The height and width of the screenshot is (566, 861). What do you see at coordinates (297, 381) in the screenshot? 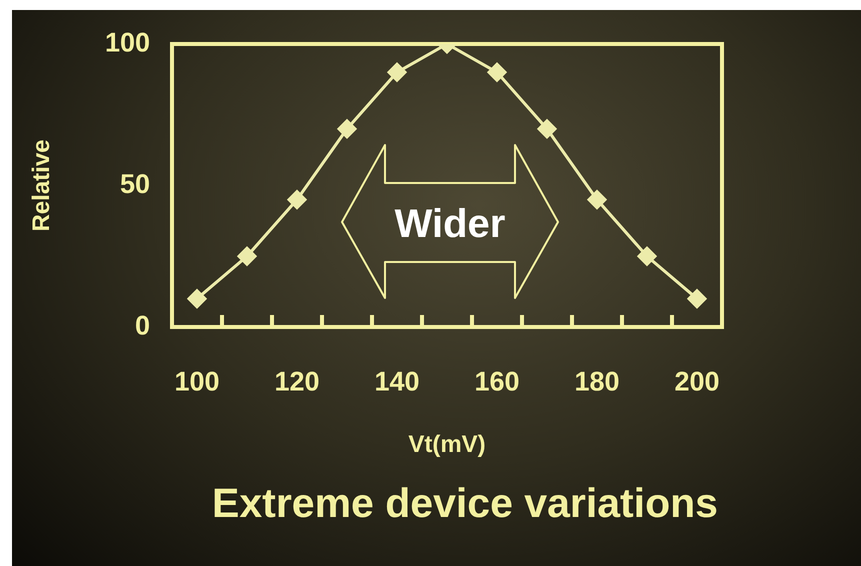
I see `x-tick-label: 120` at bounding box center [297, 381].